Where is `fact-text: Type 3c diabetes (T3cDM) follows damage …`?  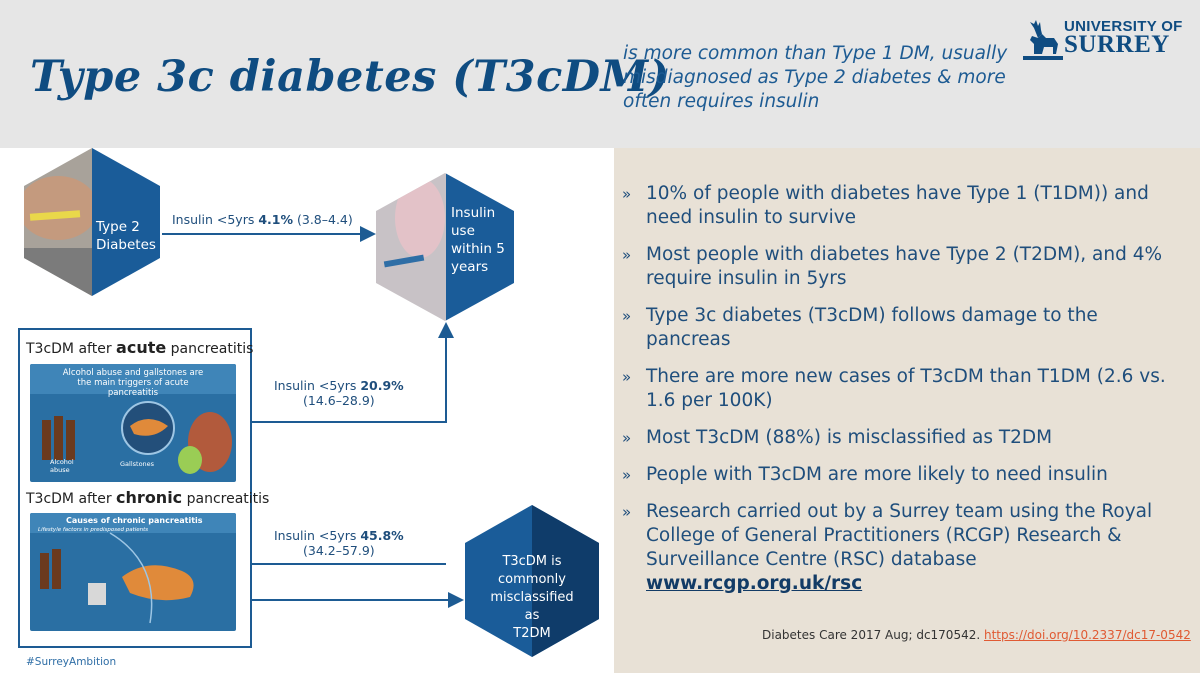
fact-text: Type 3c diabetes (T3cDM) follows damage … is located at coordinates (872, 327).